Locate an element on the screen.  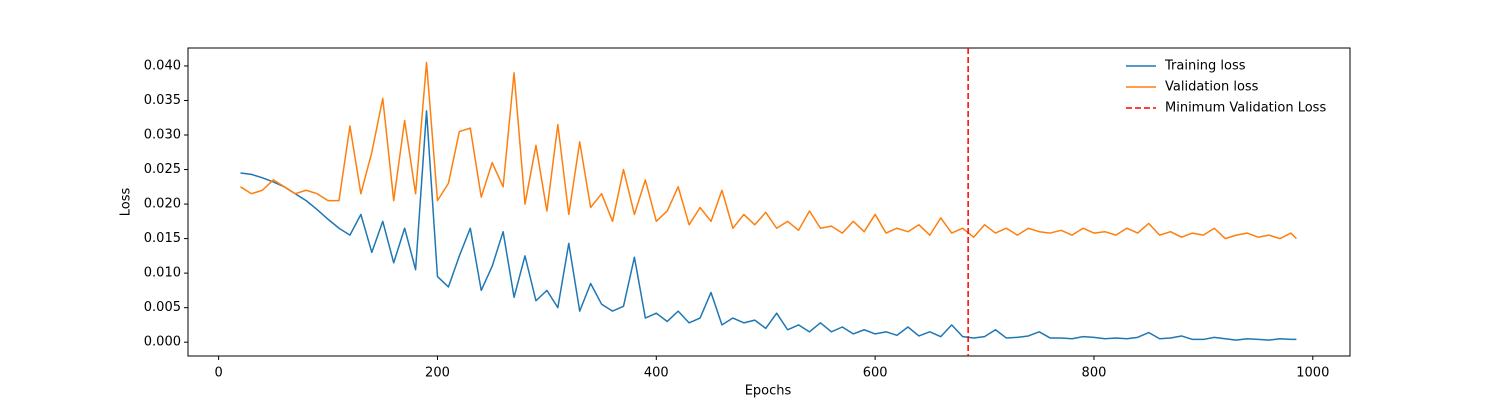
y-tick-label: 0.000 is located at coordinates (162, 342).